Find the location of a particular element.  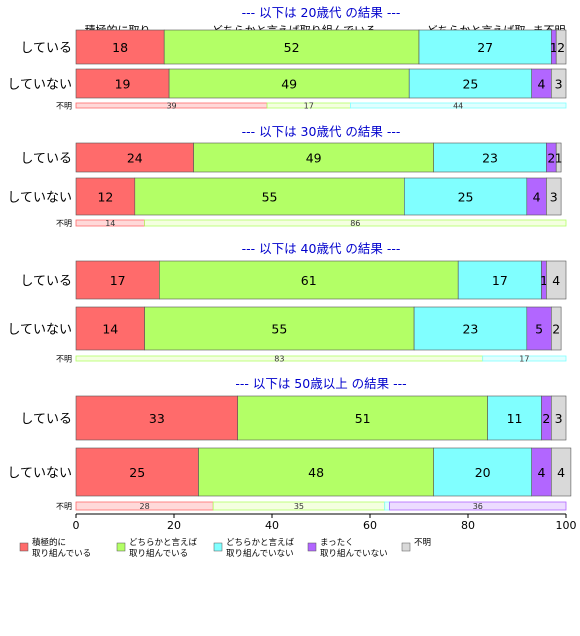

data-label: 20 is located at coordinates (483, 472).